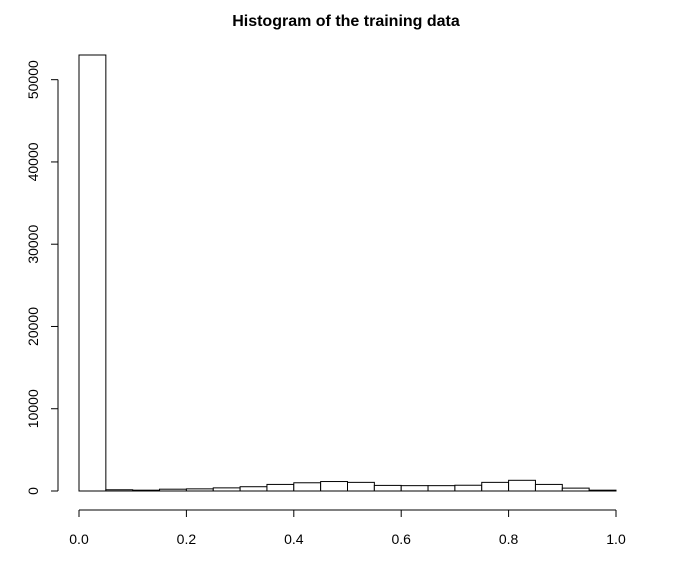  Describe the element at coordinates (33, 491) in the screenshot. I see `y-tick-label: 0` at that location.